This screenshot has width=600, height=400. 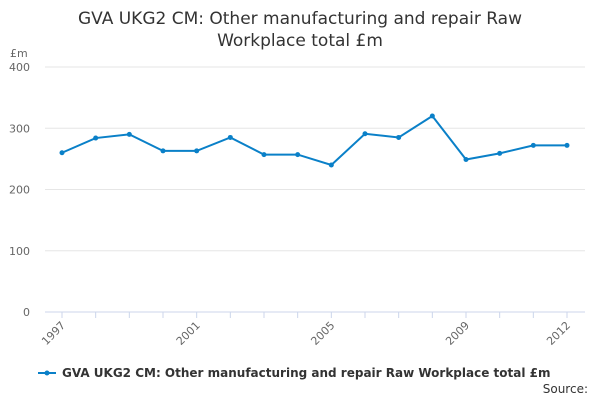 I want to click on x-tick-label: 2012, so click(x=558, y=333).